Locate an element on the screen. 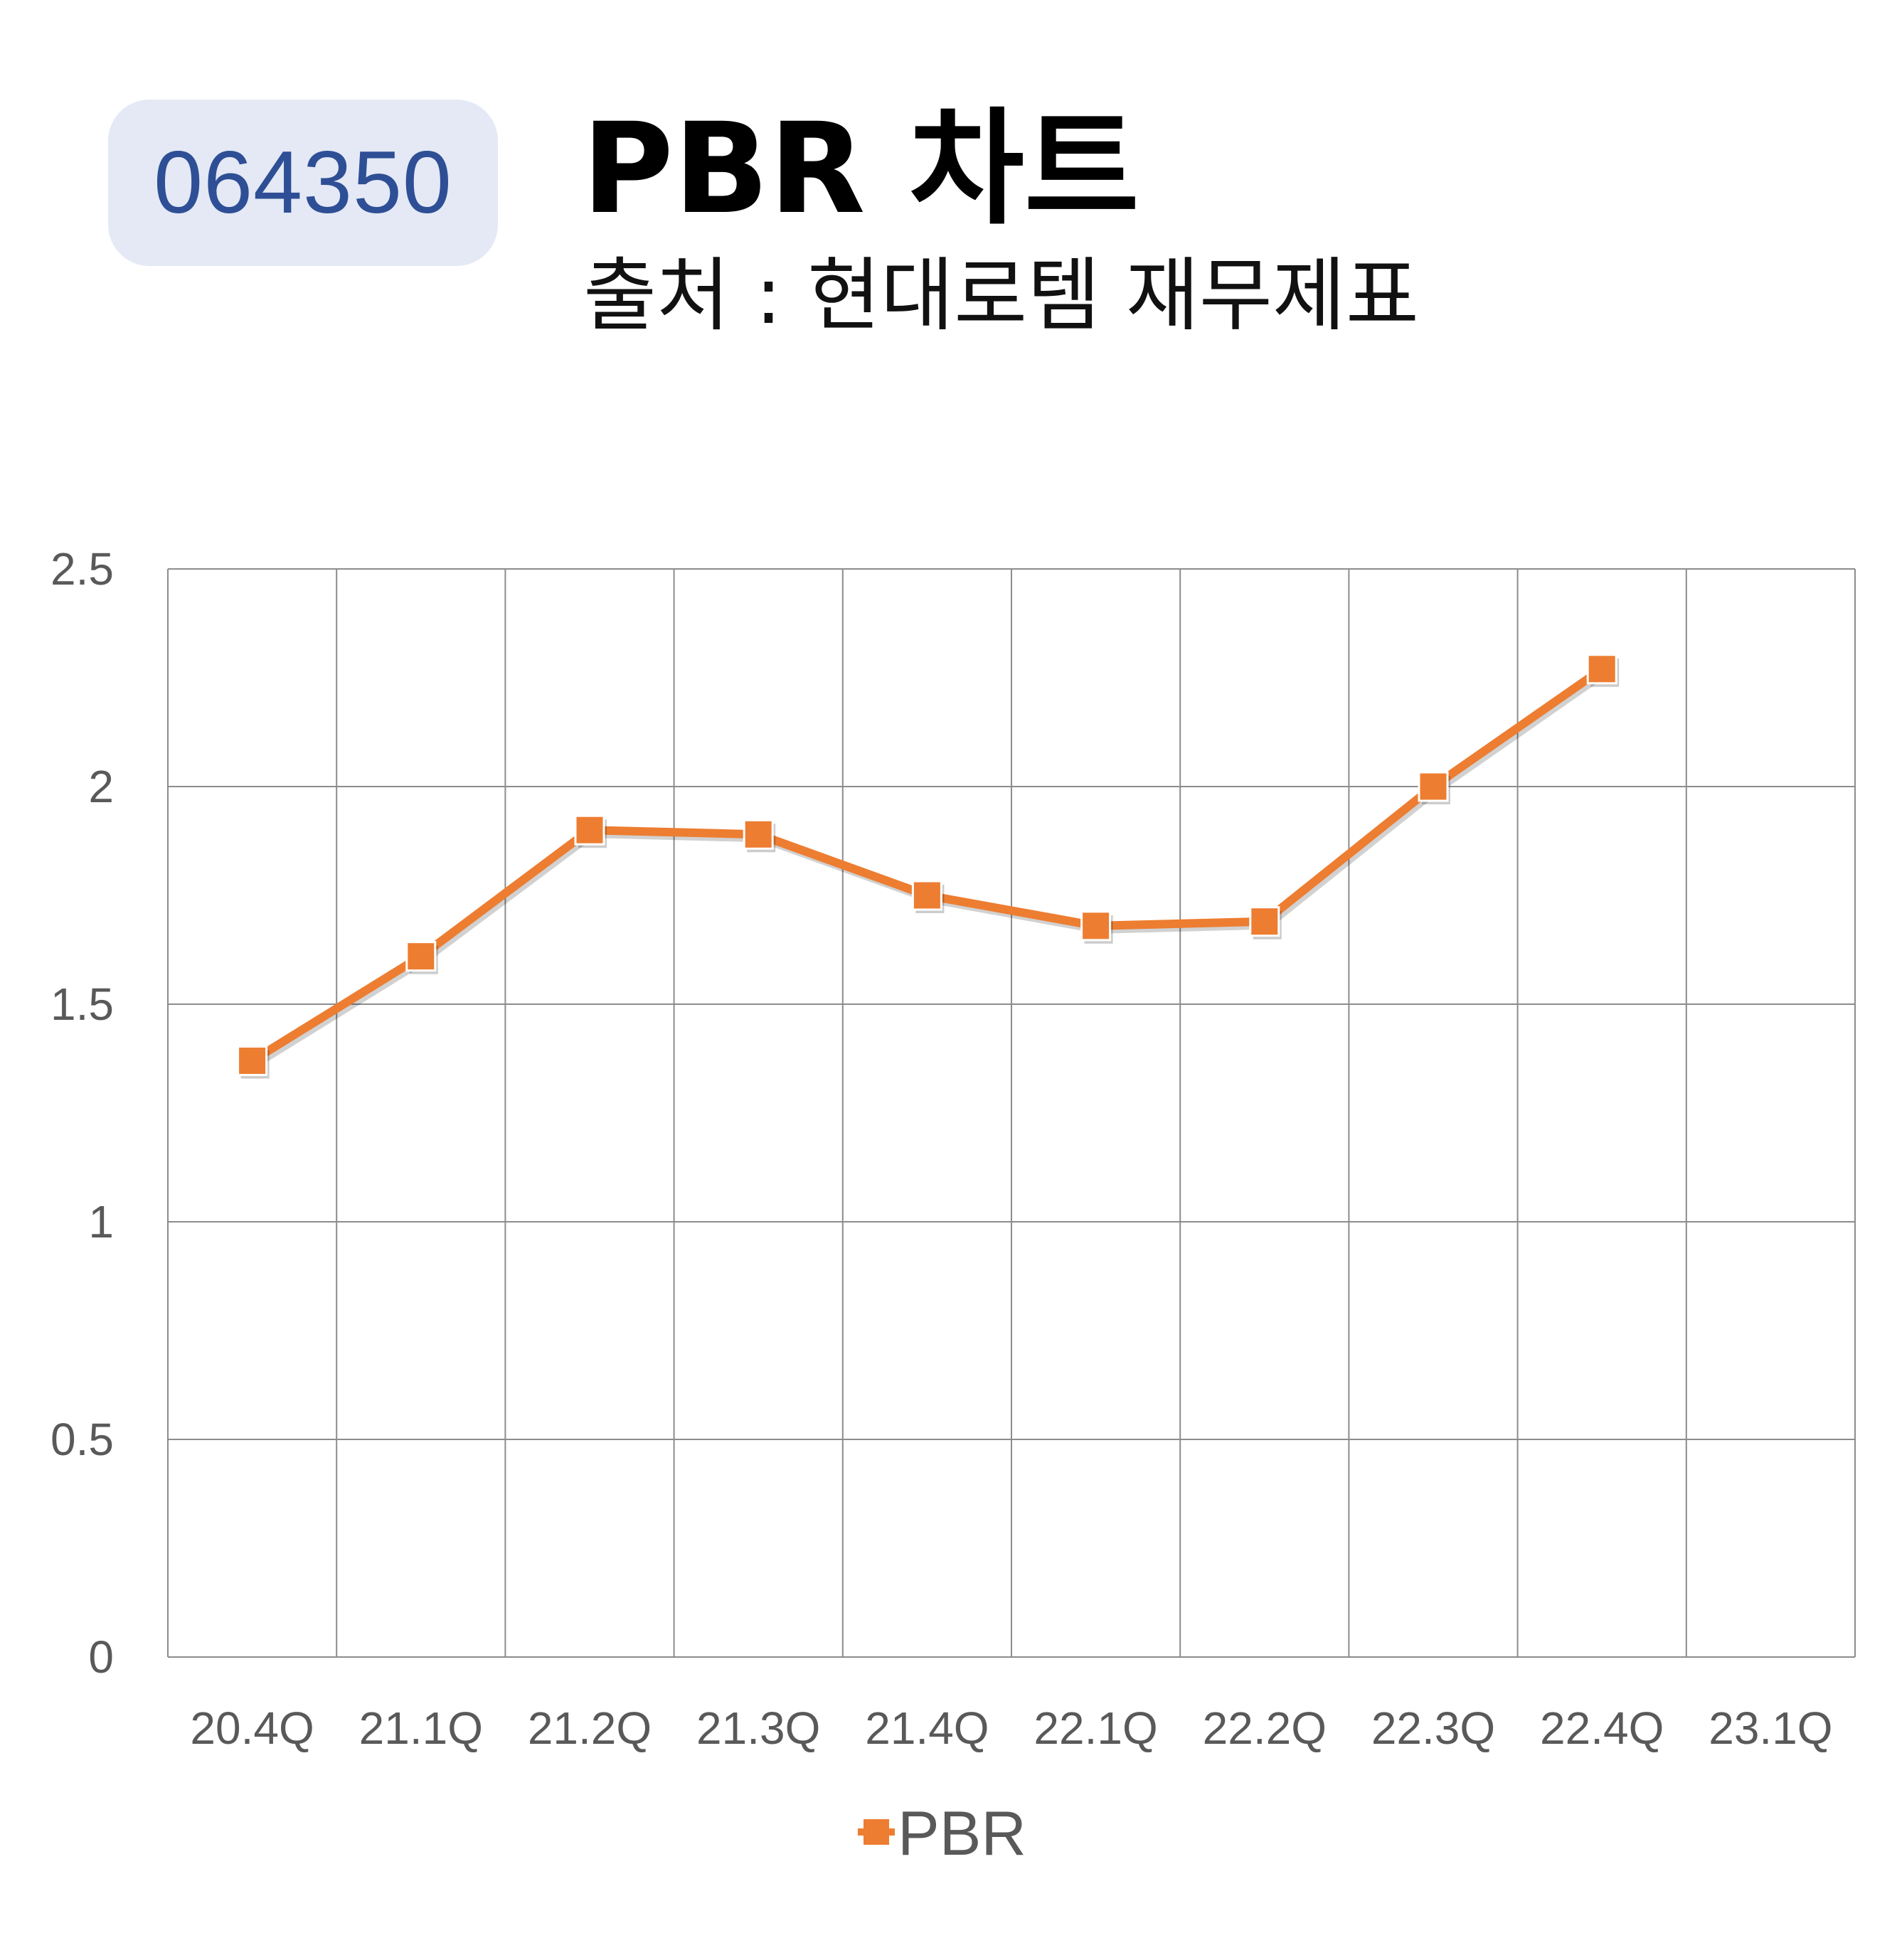 Image resolution: width=1897 pixels, height=1960 pixels. x-tick-label: 23.1Q is located at coordinates (1770, 1728).